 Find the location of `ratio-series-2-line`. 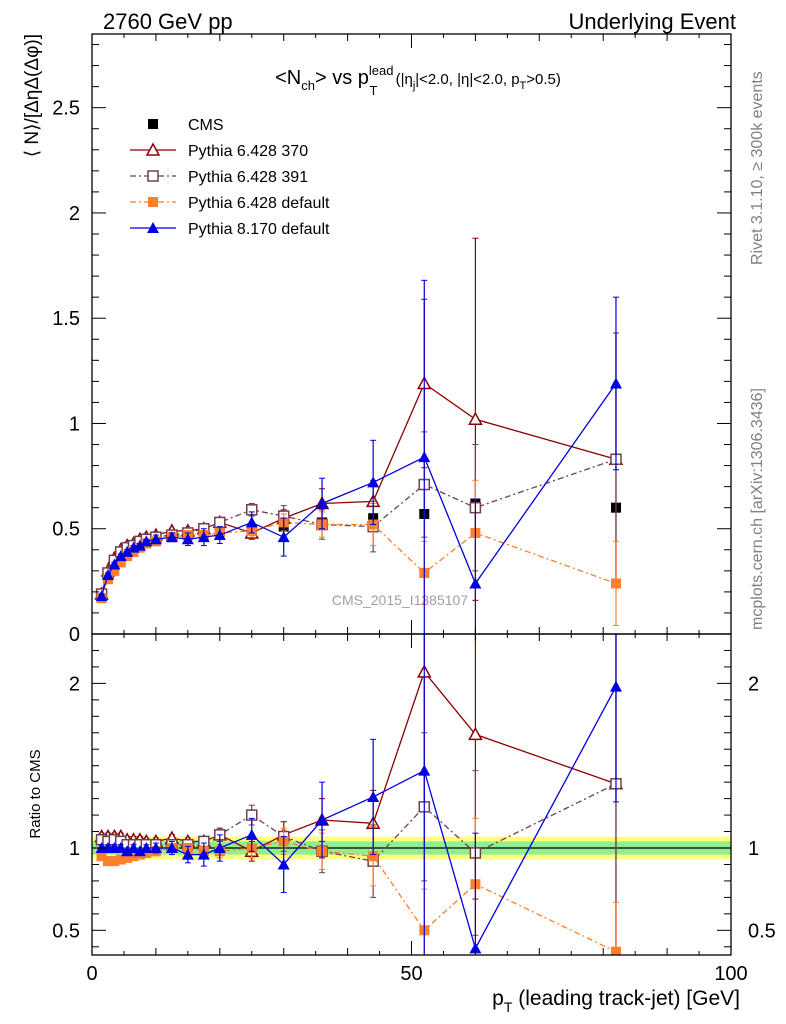

ratio-series-2-line is located at coordinates (359, 896).